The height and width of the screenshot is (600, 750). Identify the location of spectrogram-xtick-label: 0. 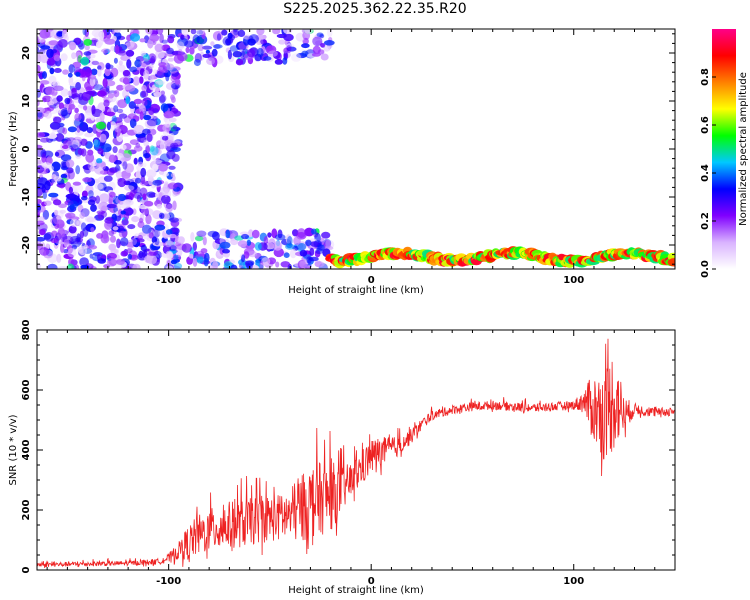
(371, 280).